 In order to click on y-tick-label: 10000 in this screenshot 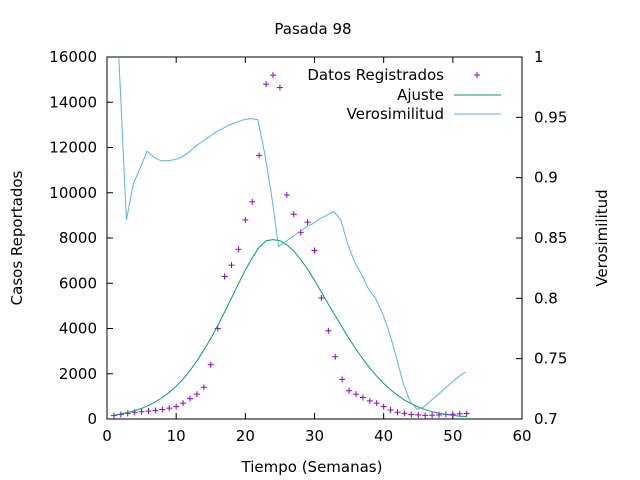, I will do `click(73, 193)`.